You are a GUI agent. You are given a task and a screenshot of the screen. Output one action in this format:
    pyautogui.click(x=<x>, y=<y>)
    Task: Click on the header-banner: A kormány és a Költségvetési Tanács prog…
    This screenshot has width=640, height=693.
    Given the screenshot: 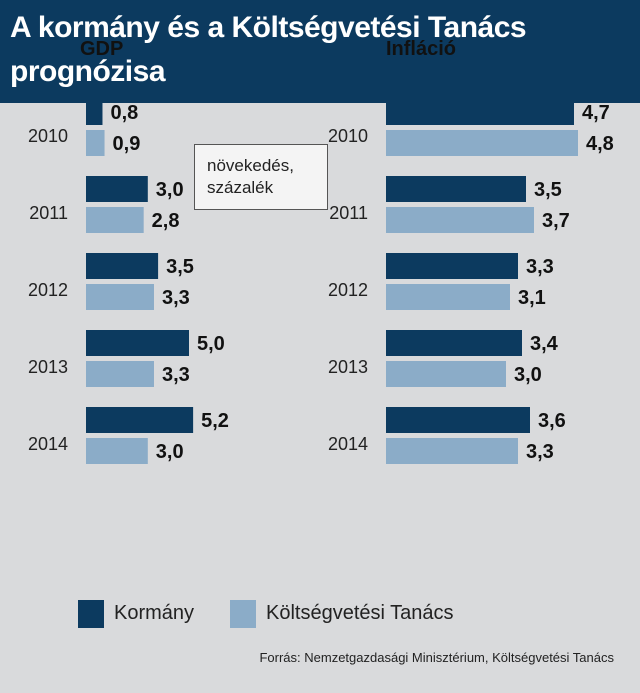 What is the action you would take?
    pyautogui.click(x=320, y=51)
    